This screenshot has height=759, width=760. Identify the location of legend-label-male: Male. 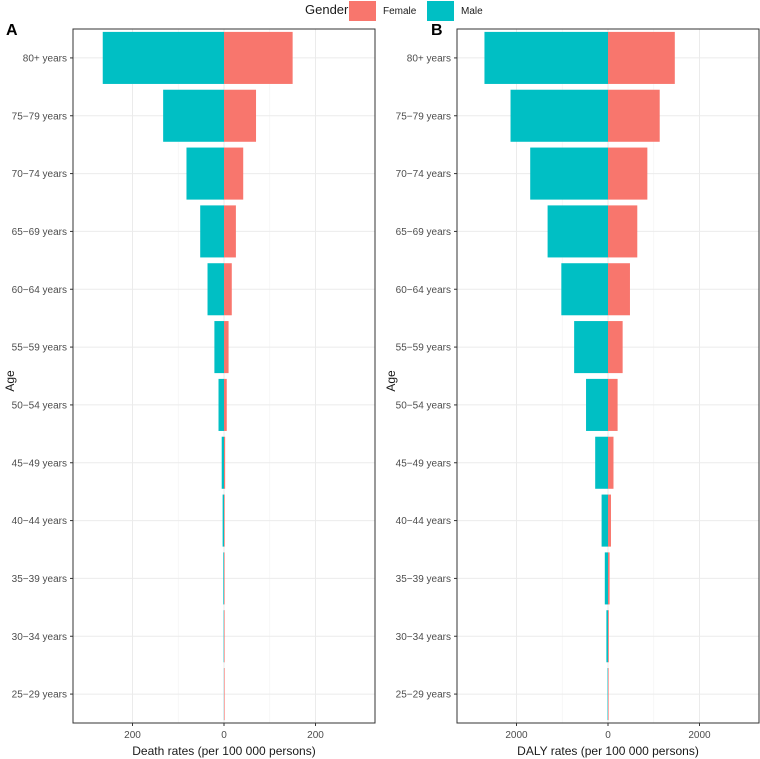
(472, 11).